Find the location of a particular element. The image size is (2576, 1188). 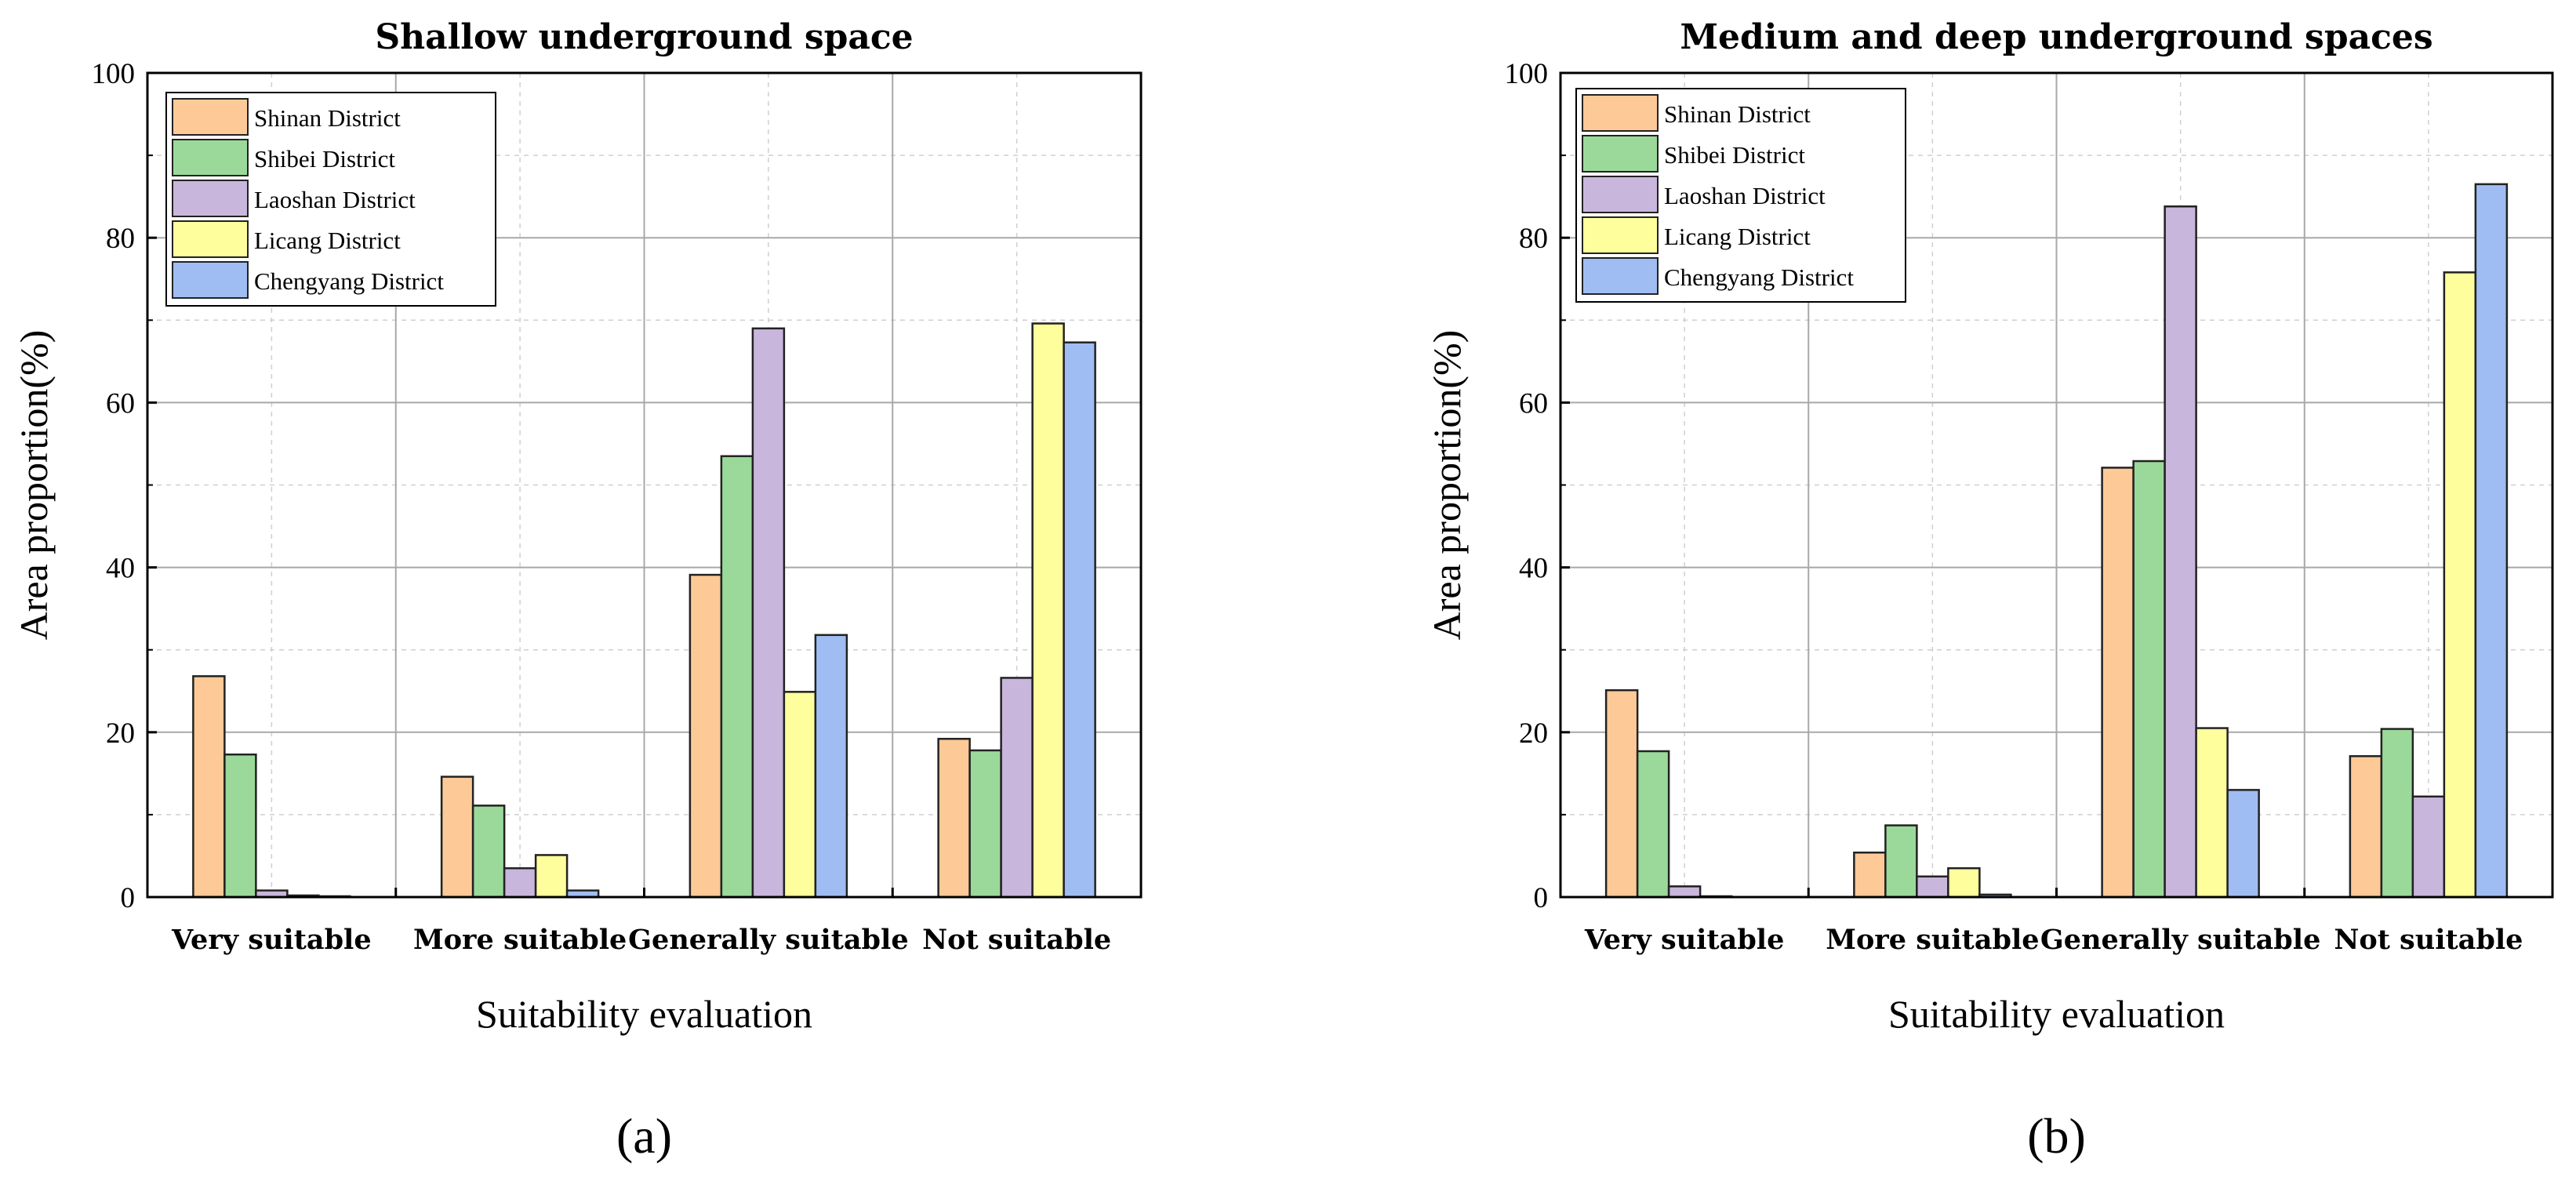

chart-title: Shallow underground space is located at coordinates (644, 37).